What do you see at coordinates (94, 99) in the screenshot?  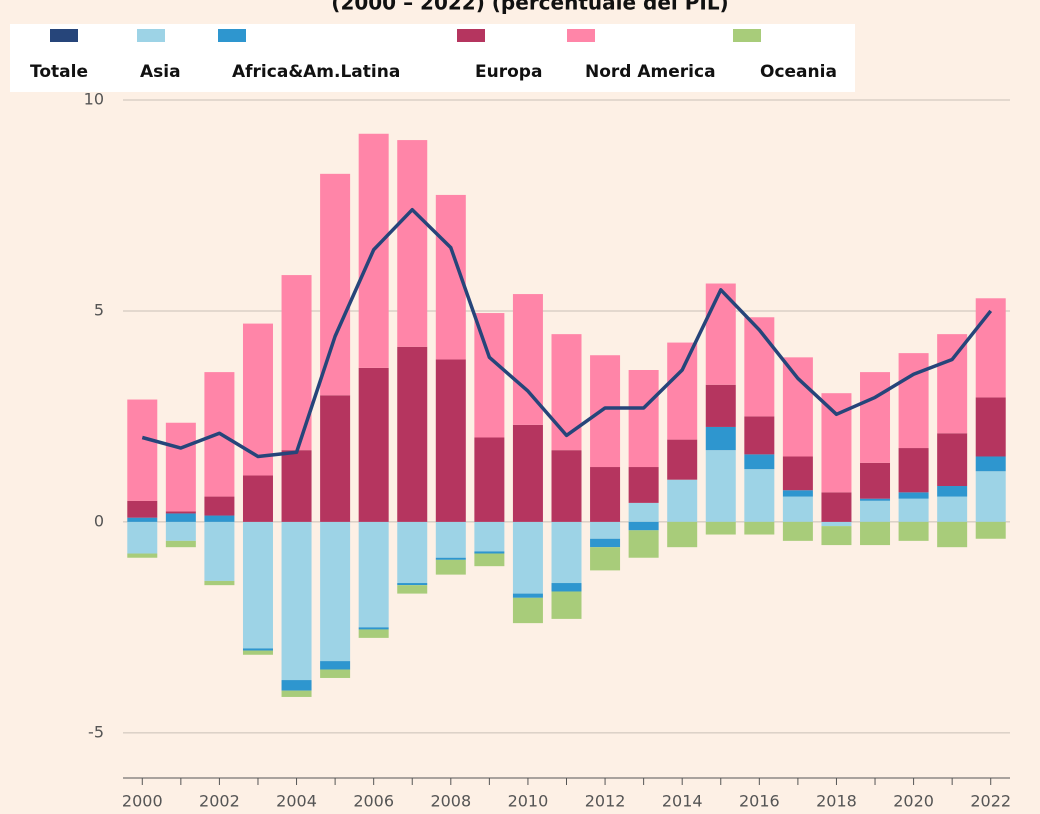 I see `y-tick-label: 10` at bounding box center [94, 99].